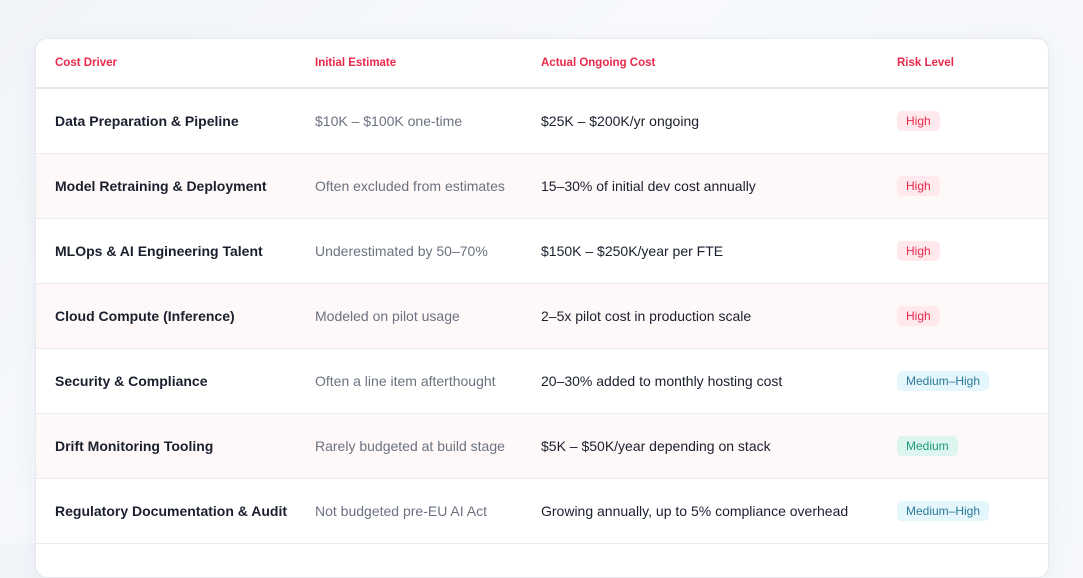 This screenshot has width=1083, height=578. I want to click on initial-estimate-cell: Modeled on pilot usage, so click(428, 316).